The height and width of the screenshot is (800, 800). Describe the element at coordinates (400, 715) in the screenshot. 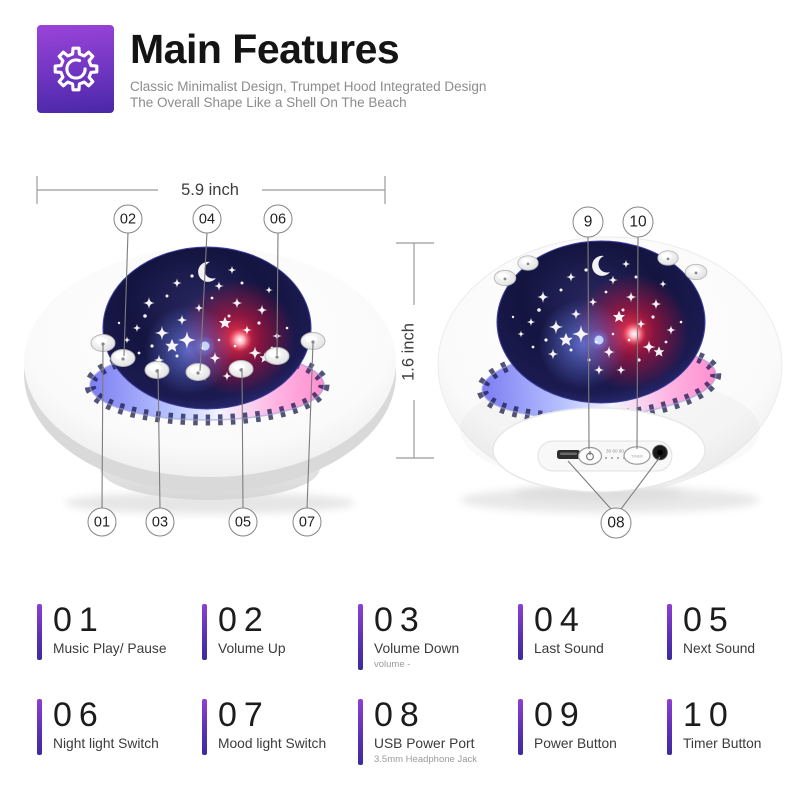

I see `feature-number: 08` at that location.